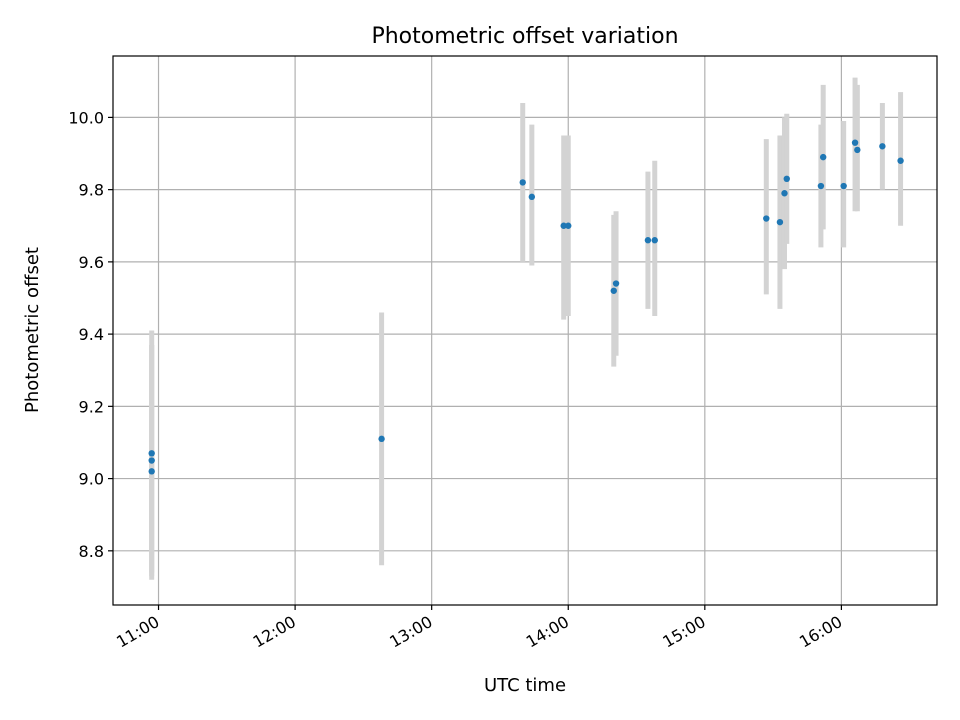 This screenshot has width=960, height=720. What do you see at coordinates (524, 36) in the screenshot?
I see `chart-title: Photometric offset variation` at bounding box center [524, 36].